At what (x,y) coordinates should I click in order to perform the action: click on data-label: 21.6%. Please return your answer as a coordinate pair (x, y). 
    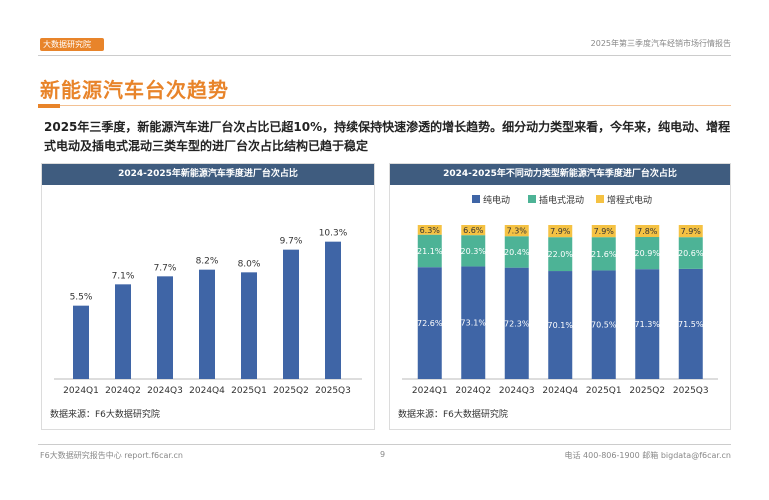
    Looking at the image, I should click on (604, 254).